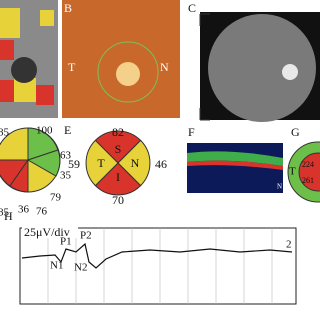  I want to click on quadrant-label: N, so click(135, 163).